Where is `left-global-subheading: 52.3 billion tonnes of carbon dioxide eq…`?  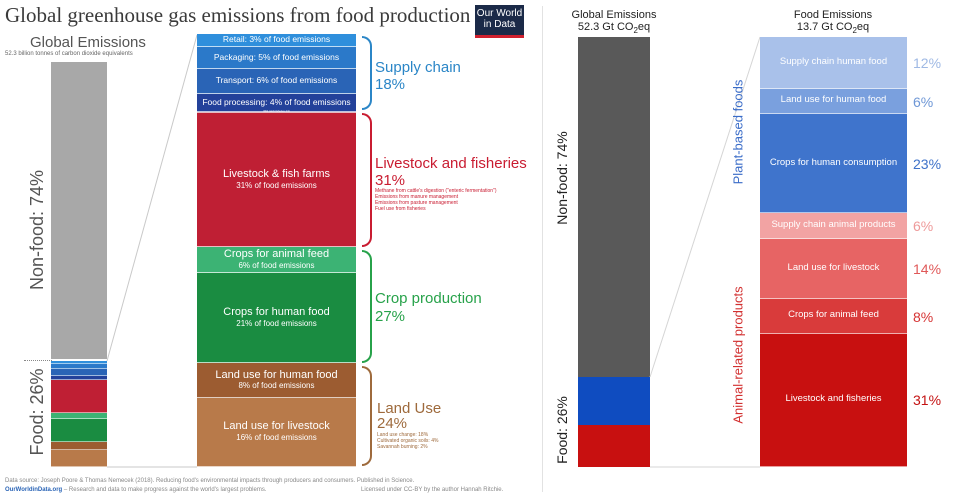
left-global-subheading: 52.3 billion tonnes of carbon dioxide eq… is located at coordinates (69, 54).